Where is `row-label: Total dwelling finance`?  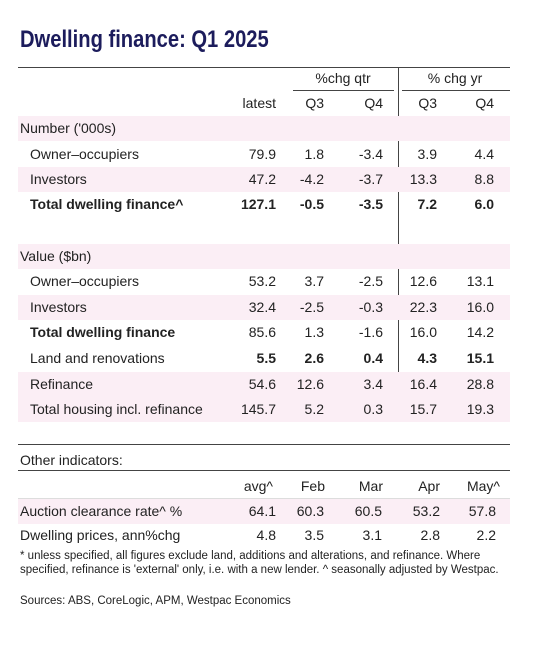 row-label: Total dwelling finance is located at coordinates (103, 332).